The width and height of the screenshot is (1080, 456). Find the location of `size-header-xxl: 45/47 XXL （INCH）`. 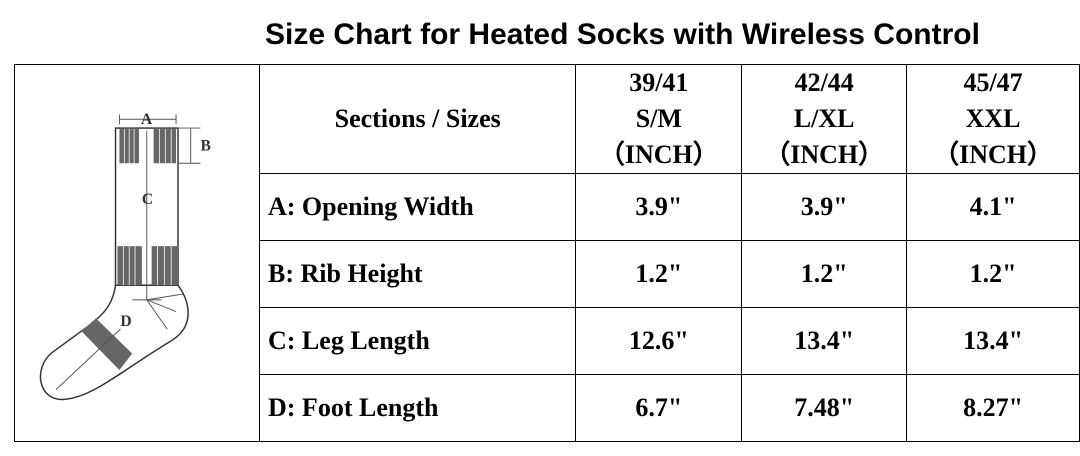

size-header-xxl: 45/47 XXL （INCH） is located at coordinates (993, 119).